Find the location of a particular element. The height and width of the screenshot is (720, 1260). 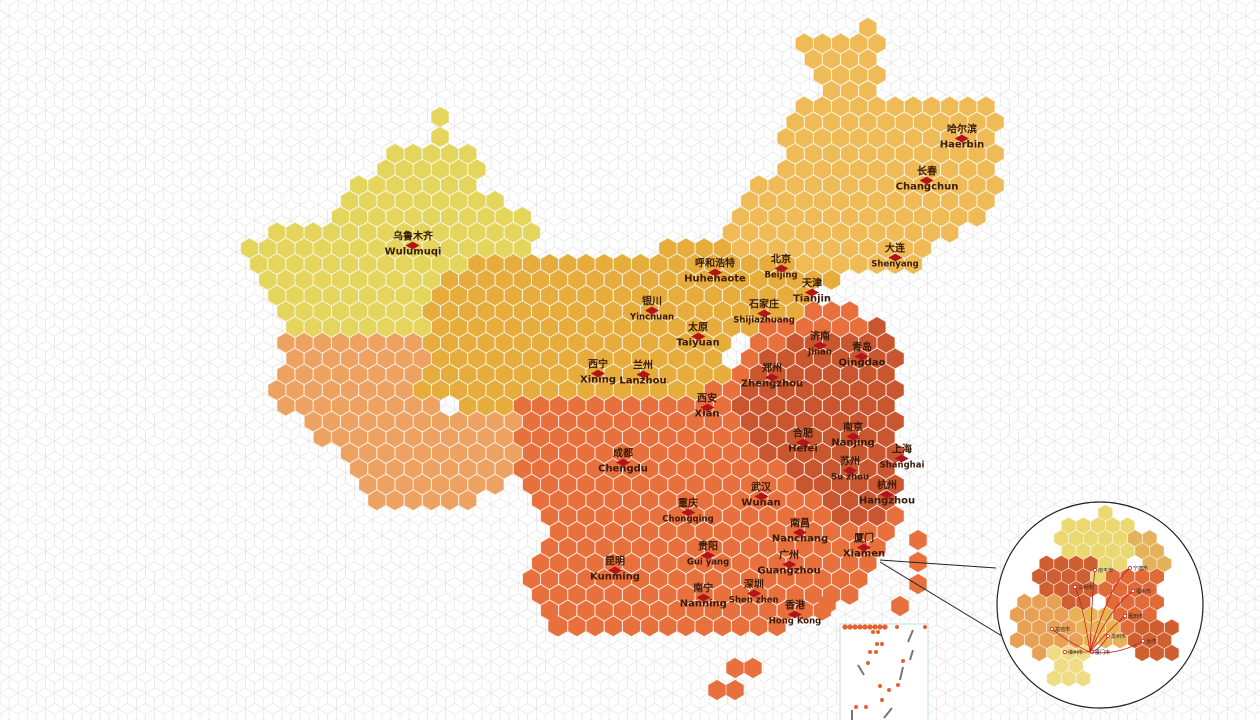

city-marker: 石家庄 Shijiazhuang is located at coordinates (764, 313).